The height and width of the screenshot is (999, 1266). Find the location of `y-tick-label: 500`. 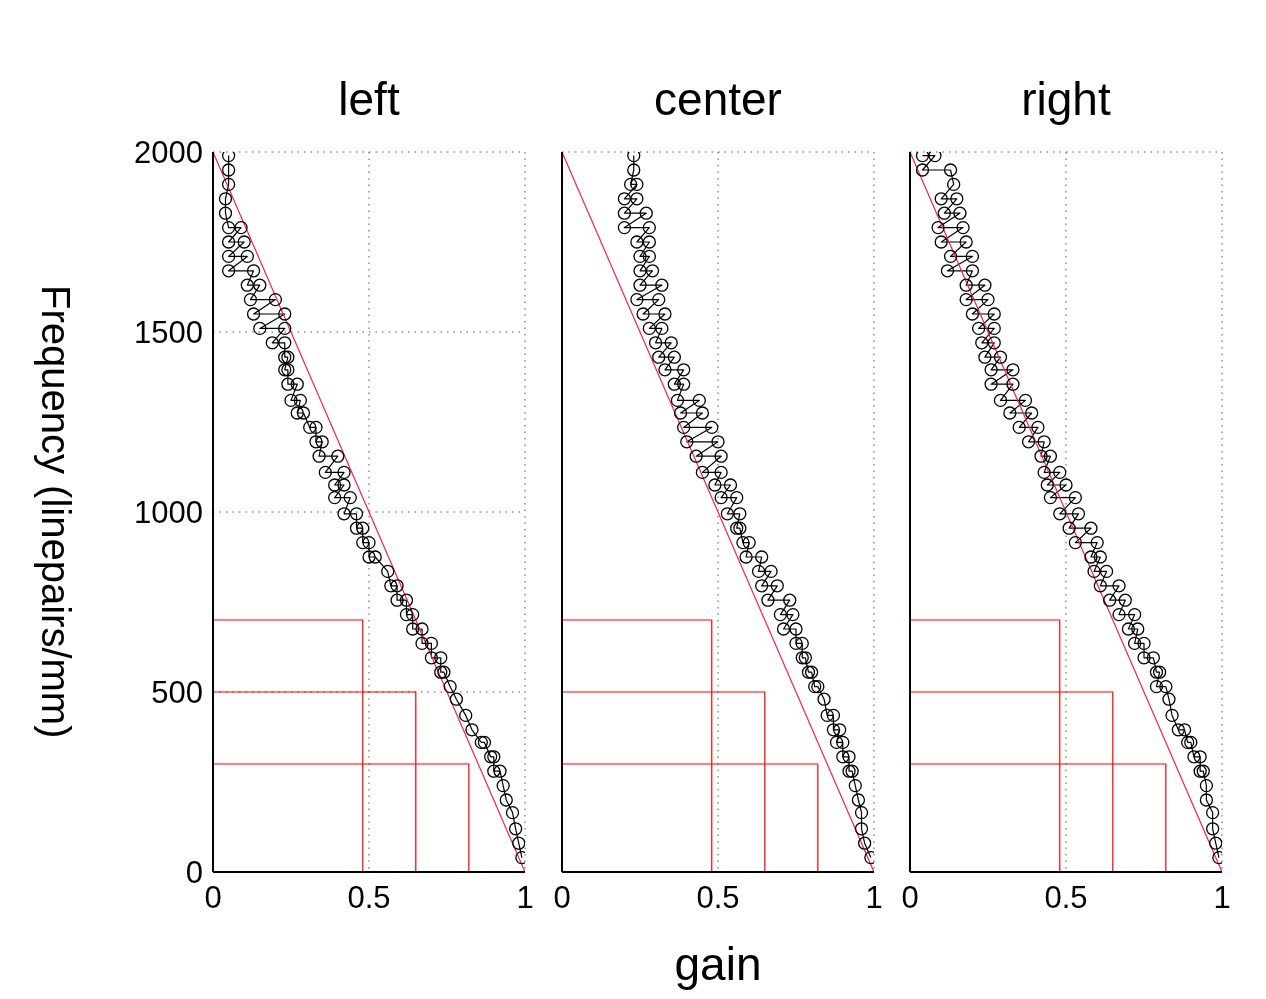

y-tick-label: 500 is located at coordinates (177, 693).